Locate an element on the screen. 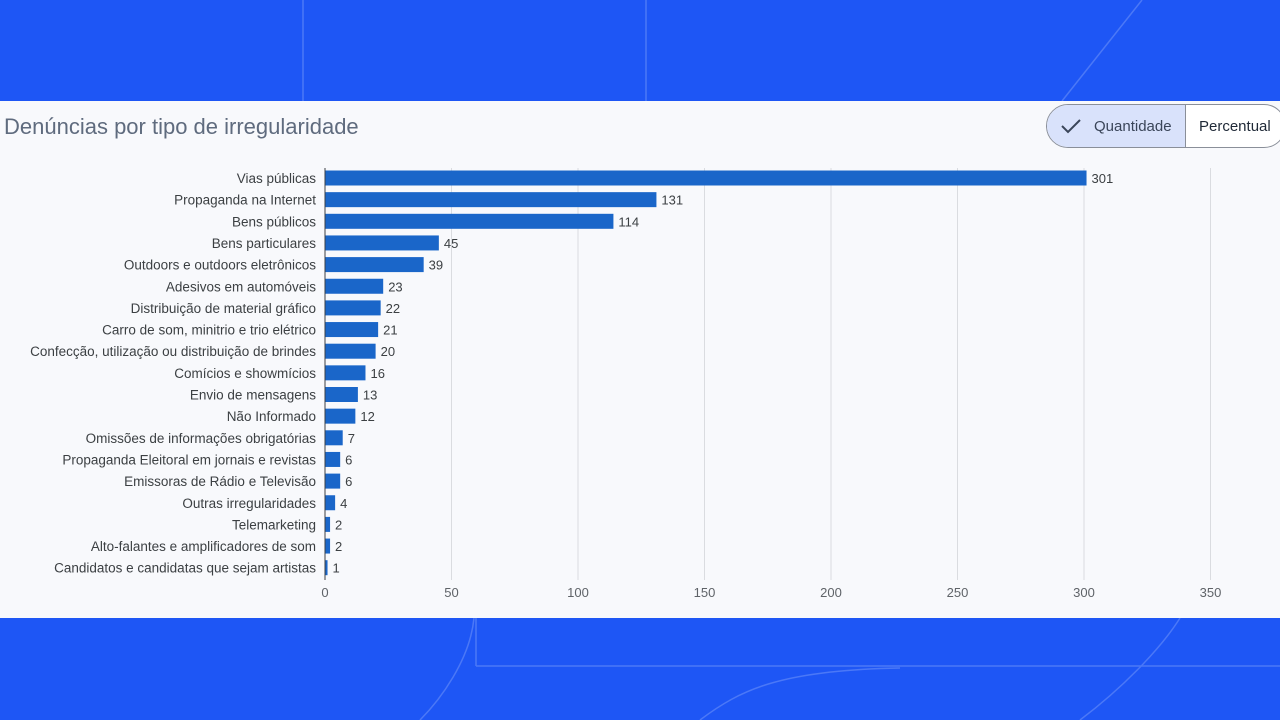 This screenshot has height=720, width=1280. category-label: Telemarketing is located at coordinates (274, 524).